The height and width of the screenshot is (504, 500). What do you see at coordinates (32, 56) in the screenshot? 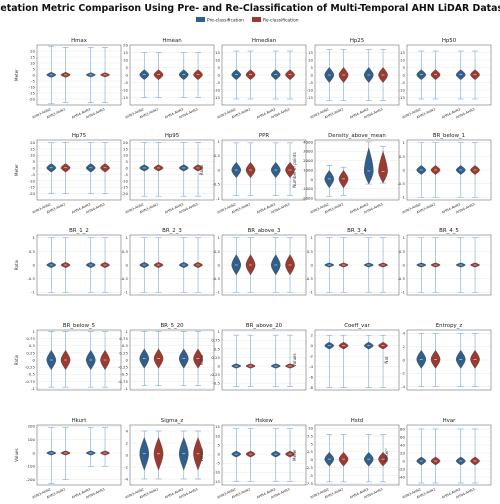
I see `y-tick-label: 15` at bounding box center [32, 56].